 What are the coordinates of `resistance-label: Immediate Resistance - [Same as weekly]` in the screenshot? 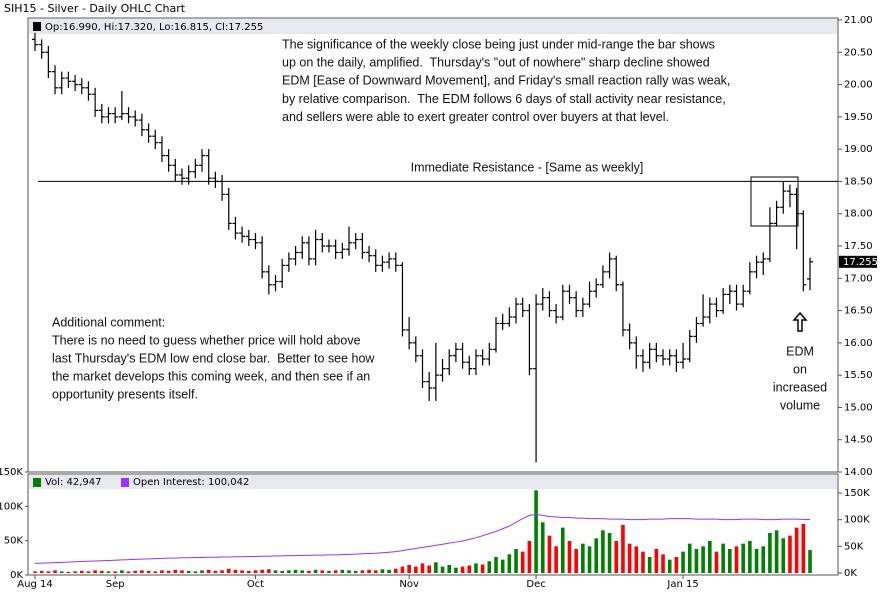 It's located at (527, 168).